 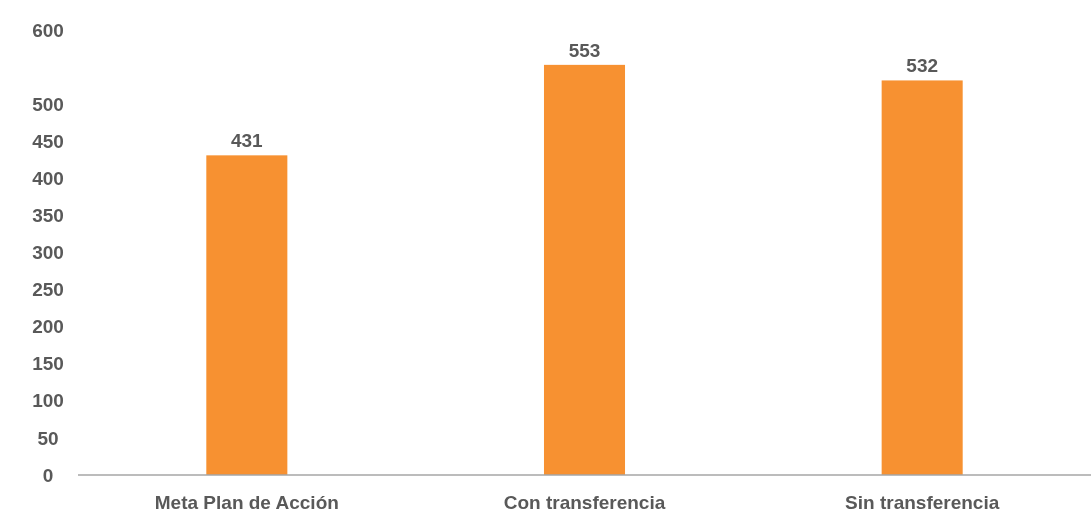 I want to click on y-tick-label: 50, so click(x=48, y=438).